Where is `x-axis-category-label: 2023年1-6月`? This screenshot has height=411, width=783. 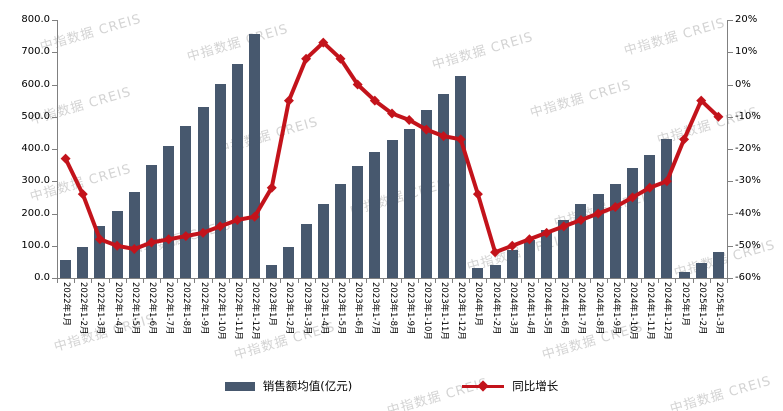
x-axis-category-label: 2023年1-6月 is located at coordinates (358, 308).